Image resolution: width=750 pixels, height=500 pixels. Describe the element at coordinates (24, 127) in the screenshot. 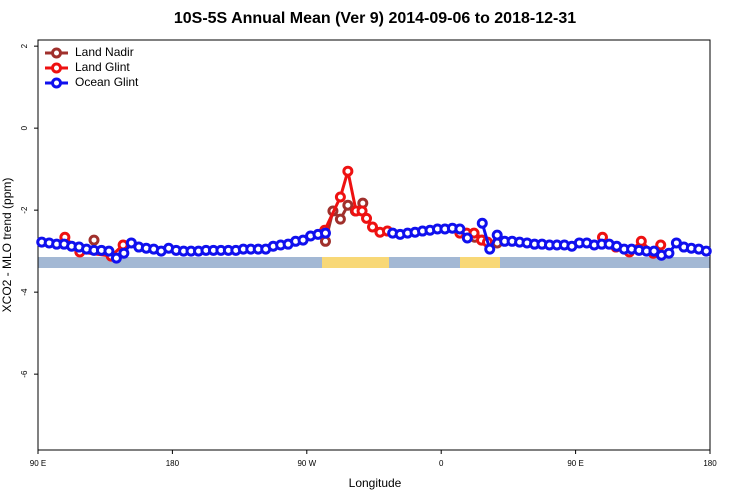

I see `y-tick-label: 0` at that location.